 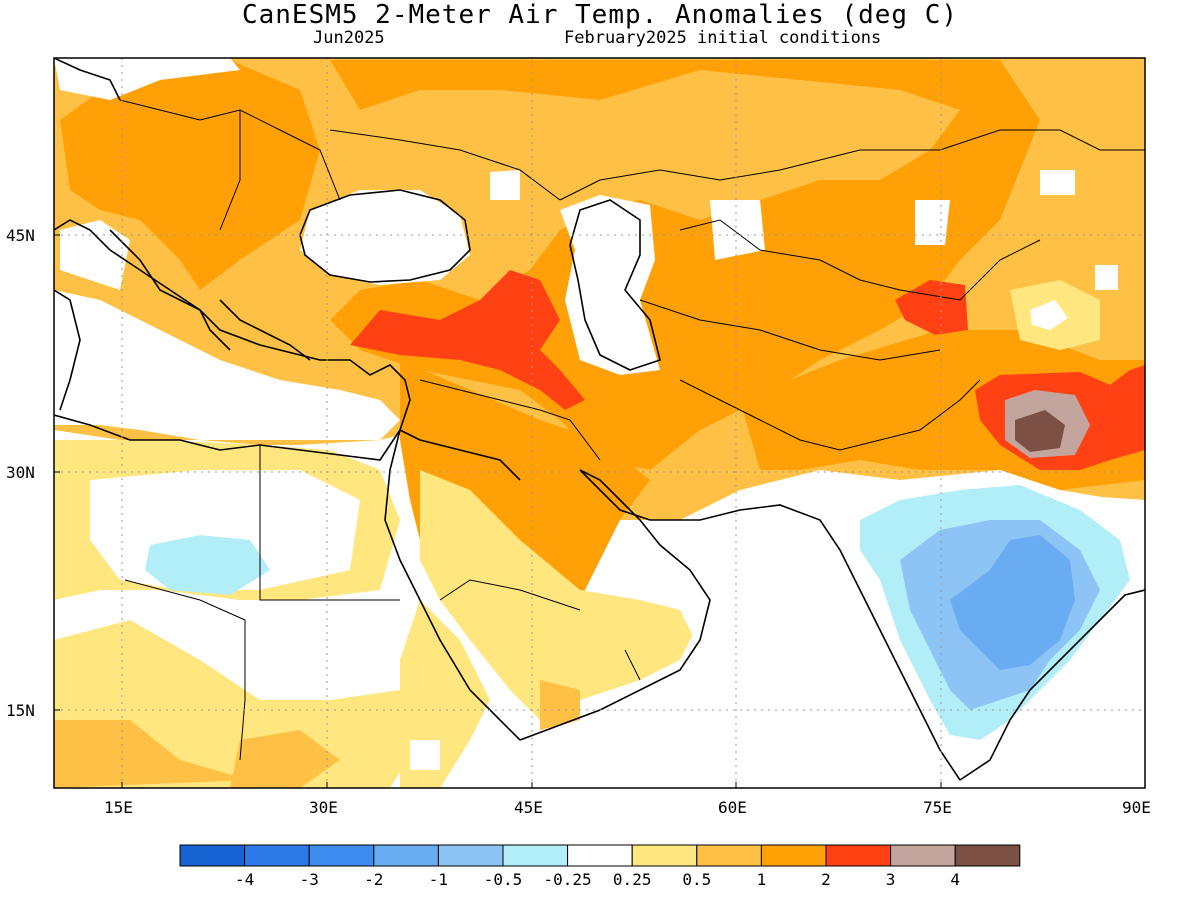 What do you see at coordinates (309, 879) in the screenshot?
I see `colorbar-tick-label: -3` at bounding box center [309, 879].